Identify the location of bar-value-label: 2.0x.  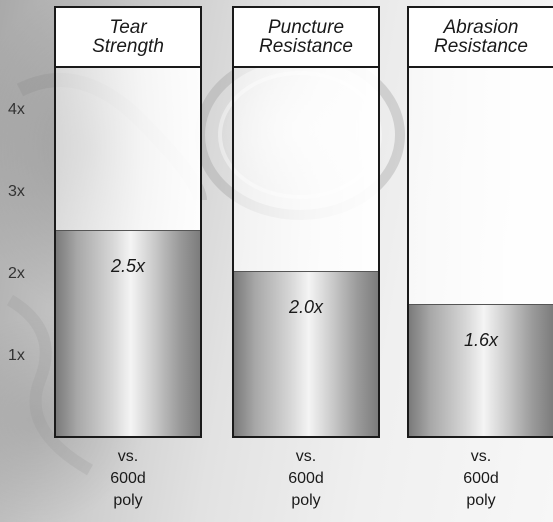
(306, 307).